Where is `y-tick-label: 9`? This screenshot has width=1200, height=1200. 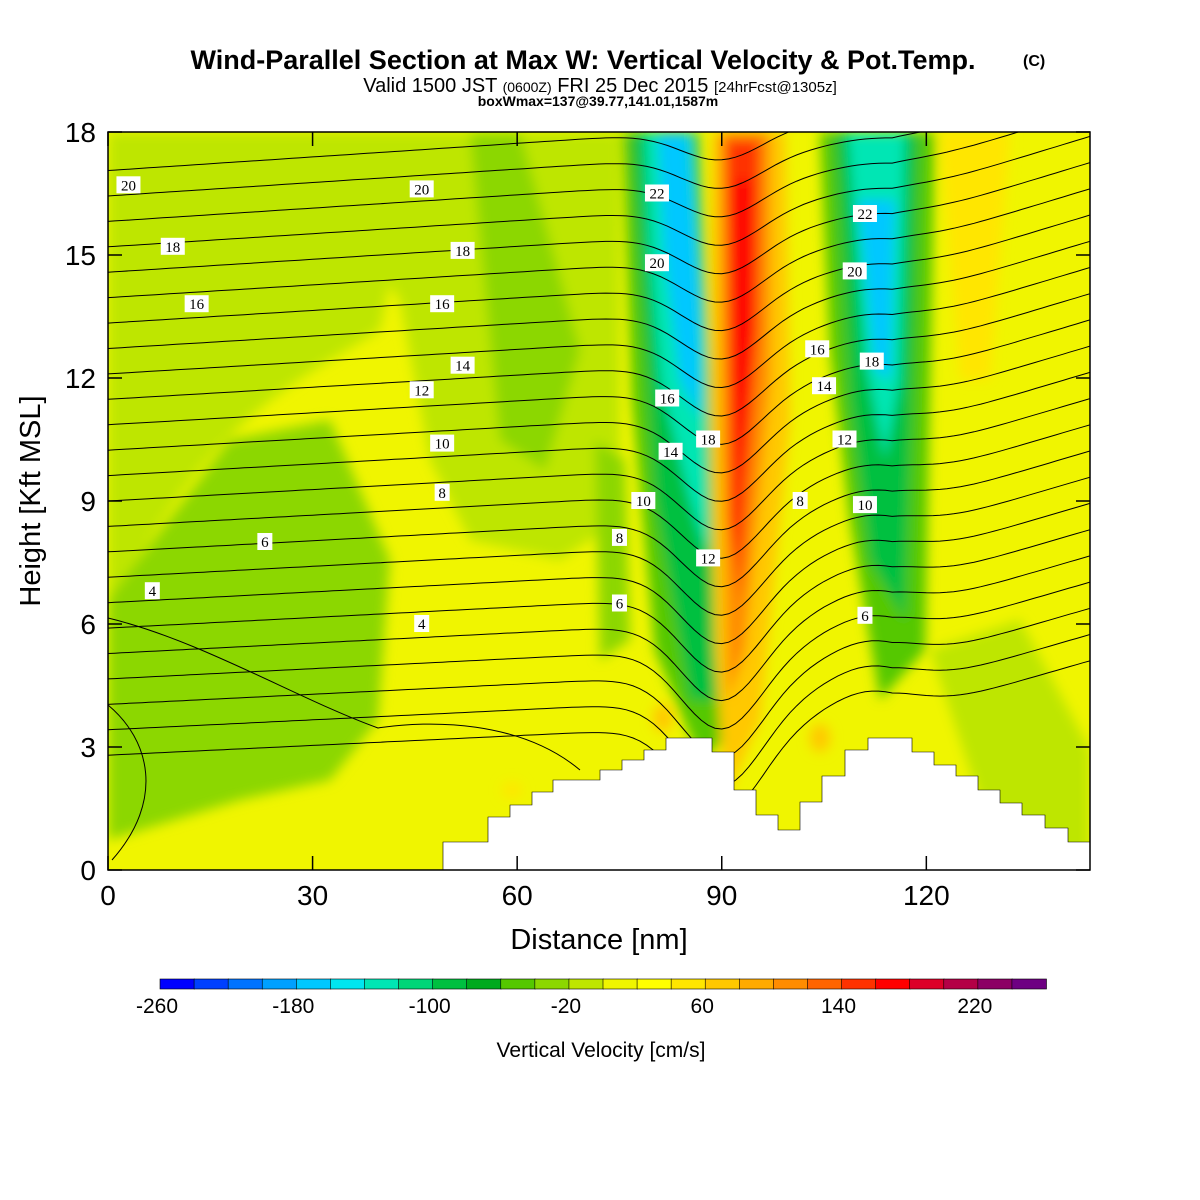 y-tick-label: 9 is located at coordinates (88, 501).